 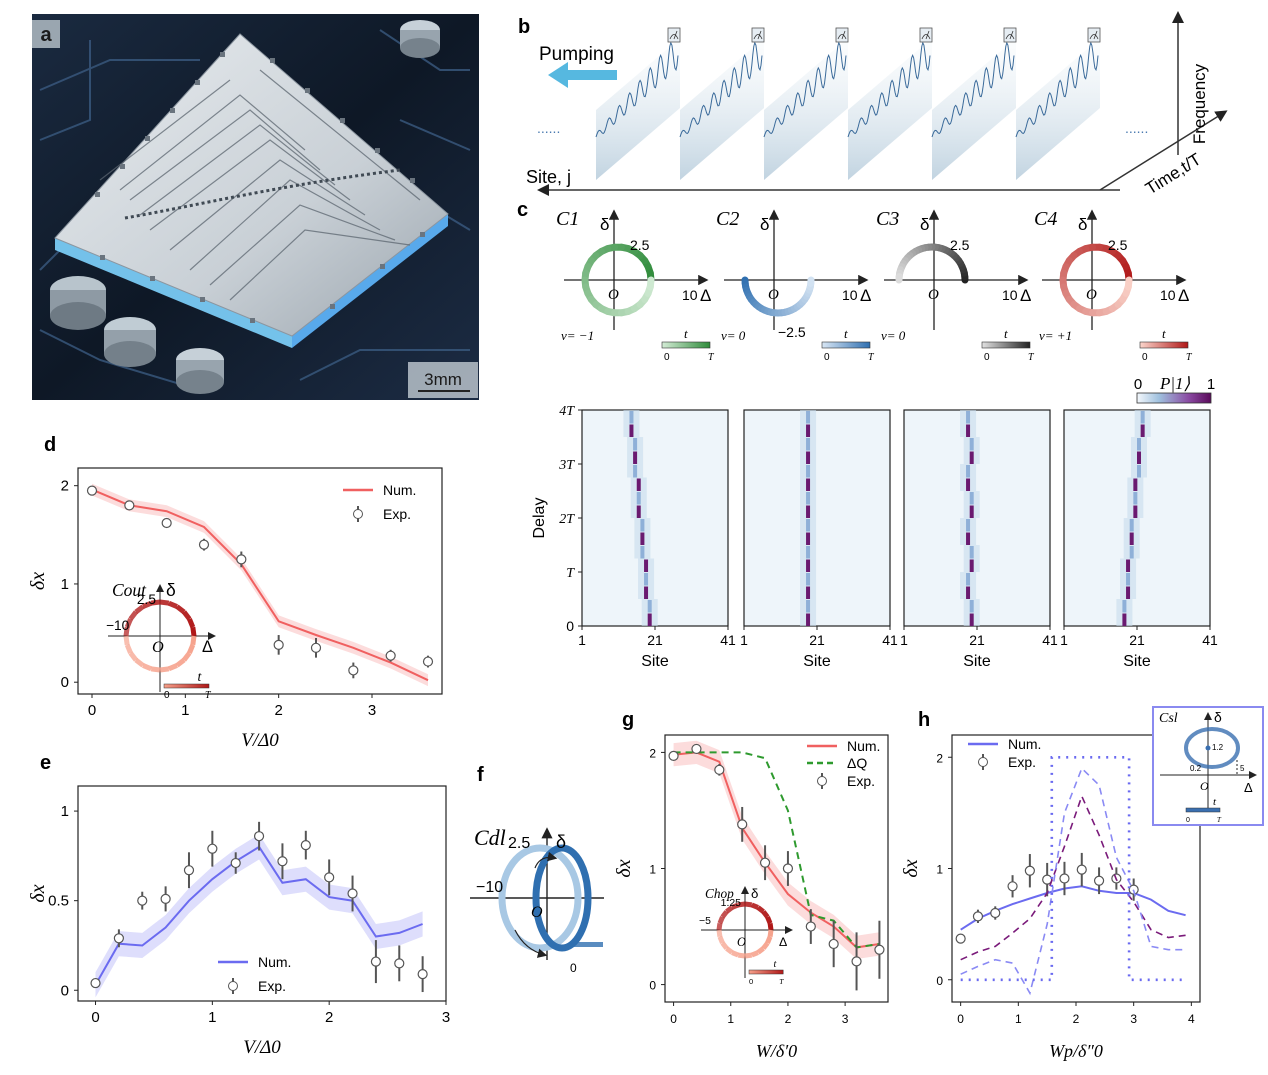 I want to click on inset-lowmark: 0.2, so click(x=1196, y=768).